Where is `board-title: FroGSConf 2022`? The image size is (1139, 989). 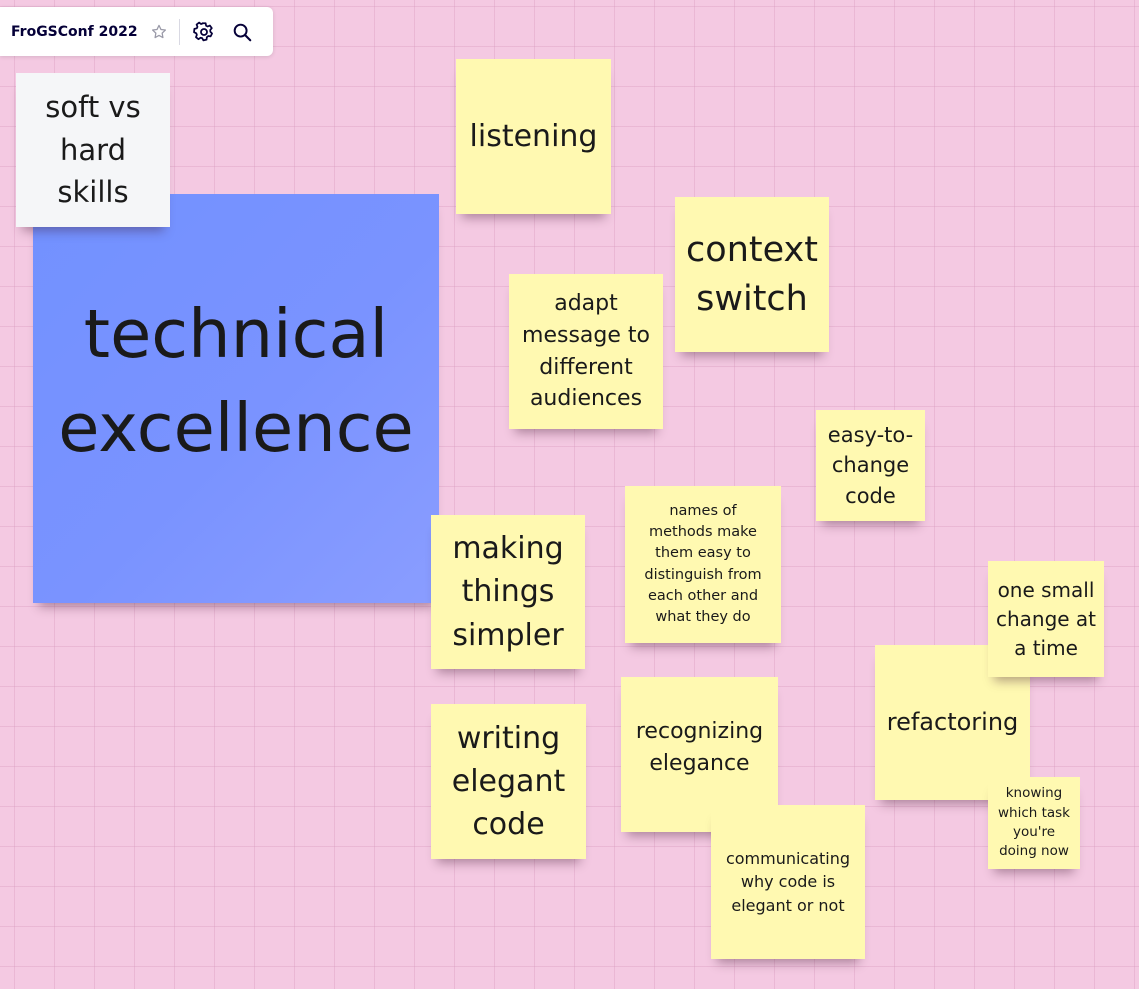
board-title: FroGSConf 2022 is located at coordinates (74, 31).